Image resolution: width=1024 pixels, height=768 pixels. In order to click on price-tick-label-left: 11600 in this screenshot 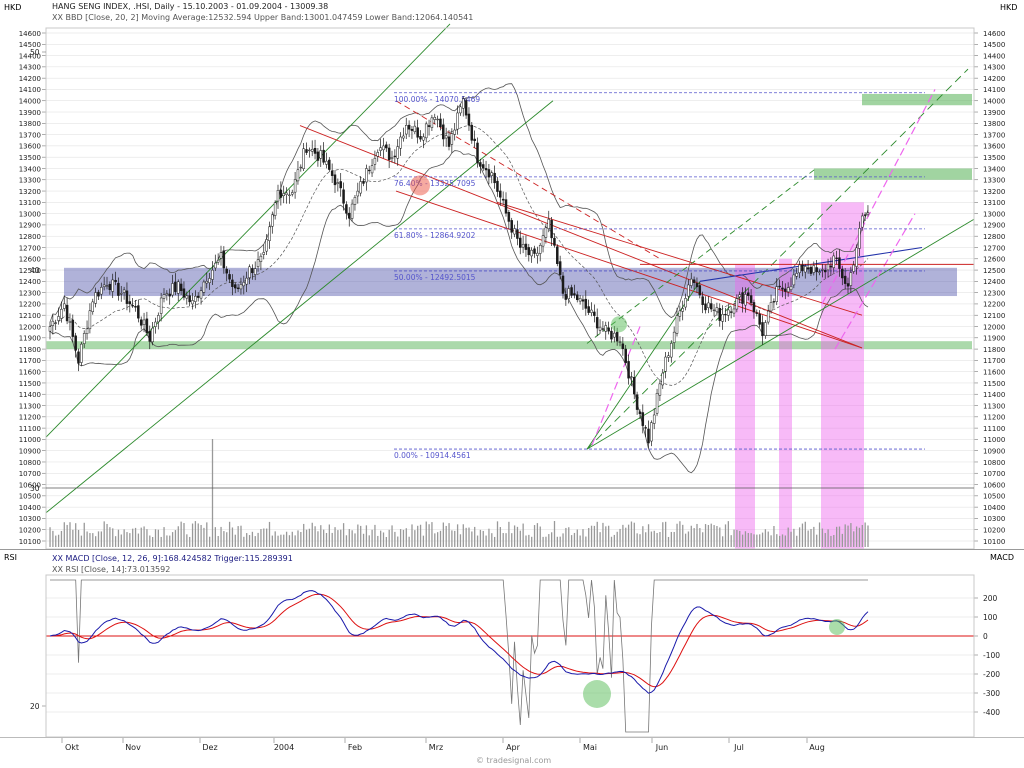, I will do `click(30, 372)`.